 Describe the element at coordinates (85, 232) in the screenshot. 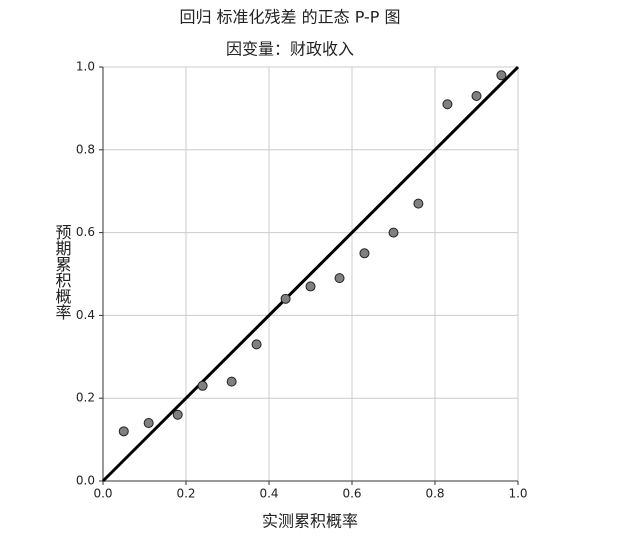

I see `y-tick-label: 0.6` at that location.